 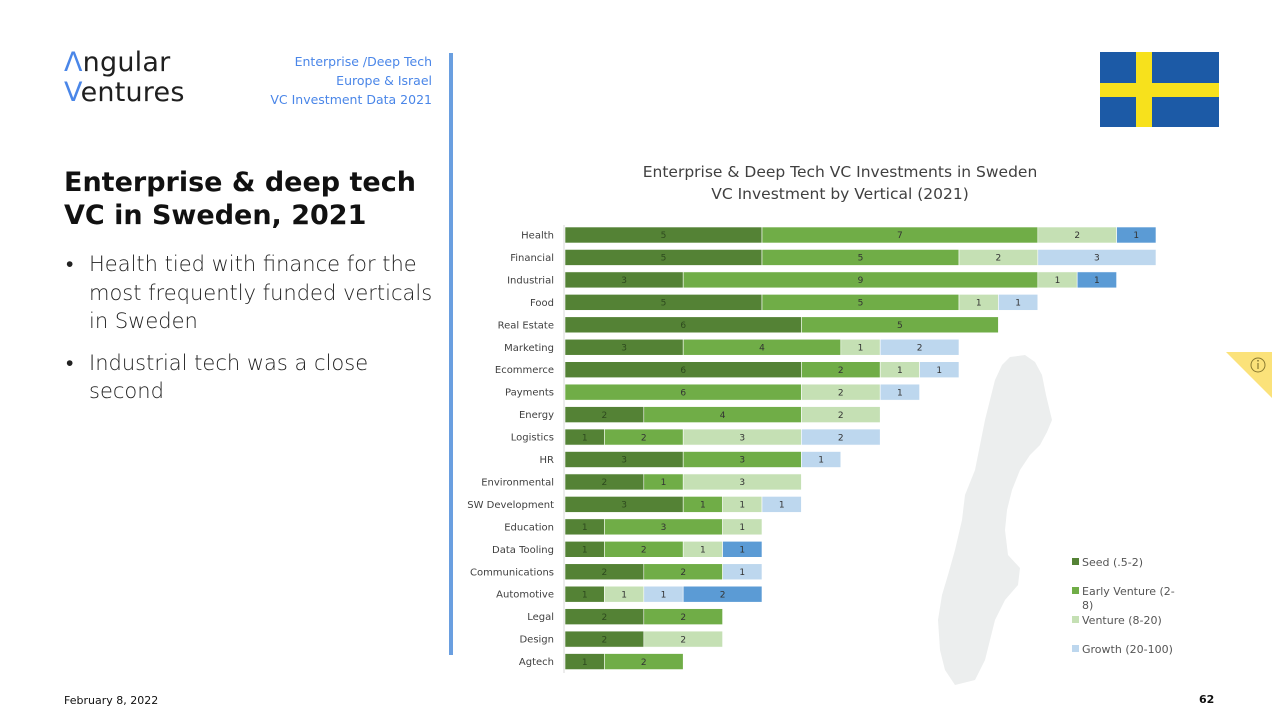 I want to click on category-label: Financial, so click(x=532, y=258).